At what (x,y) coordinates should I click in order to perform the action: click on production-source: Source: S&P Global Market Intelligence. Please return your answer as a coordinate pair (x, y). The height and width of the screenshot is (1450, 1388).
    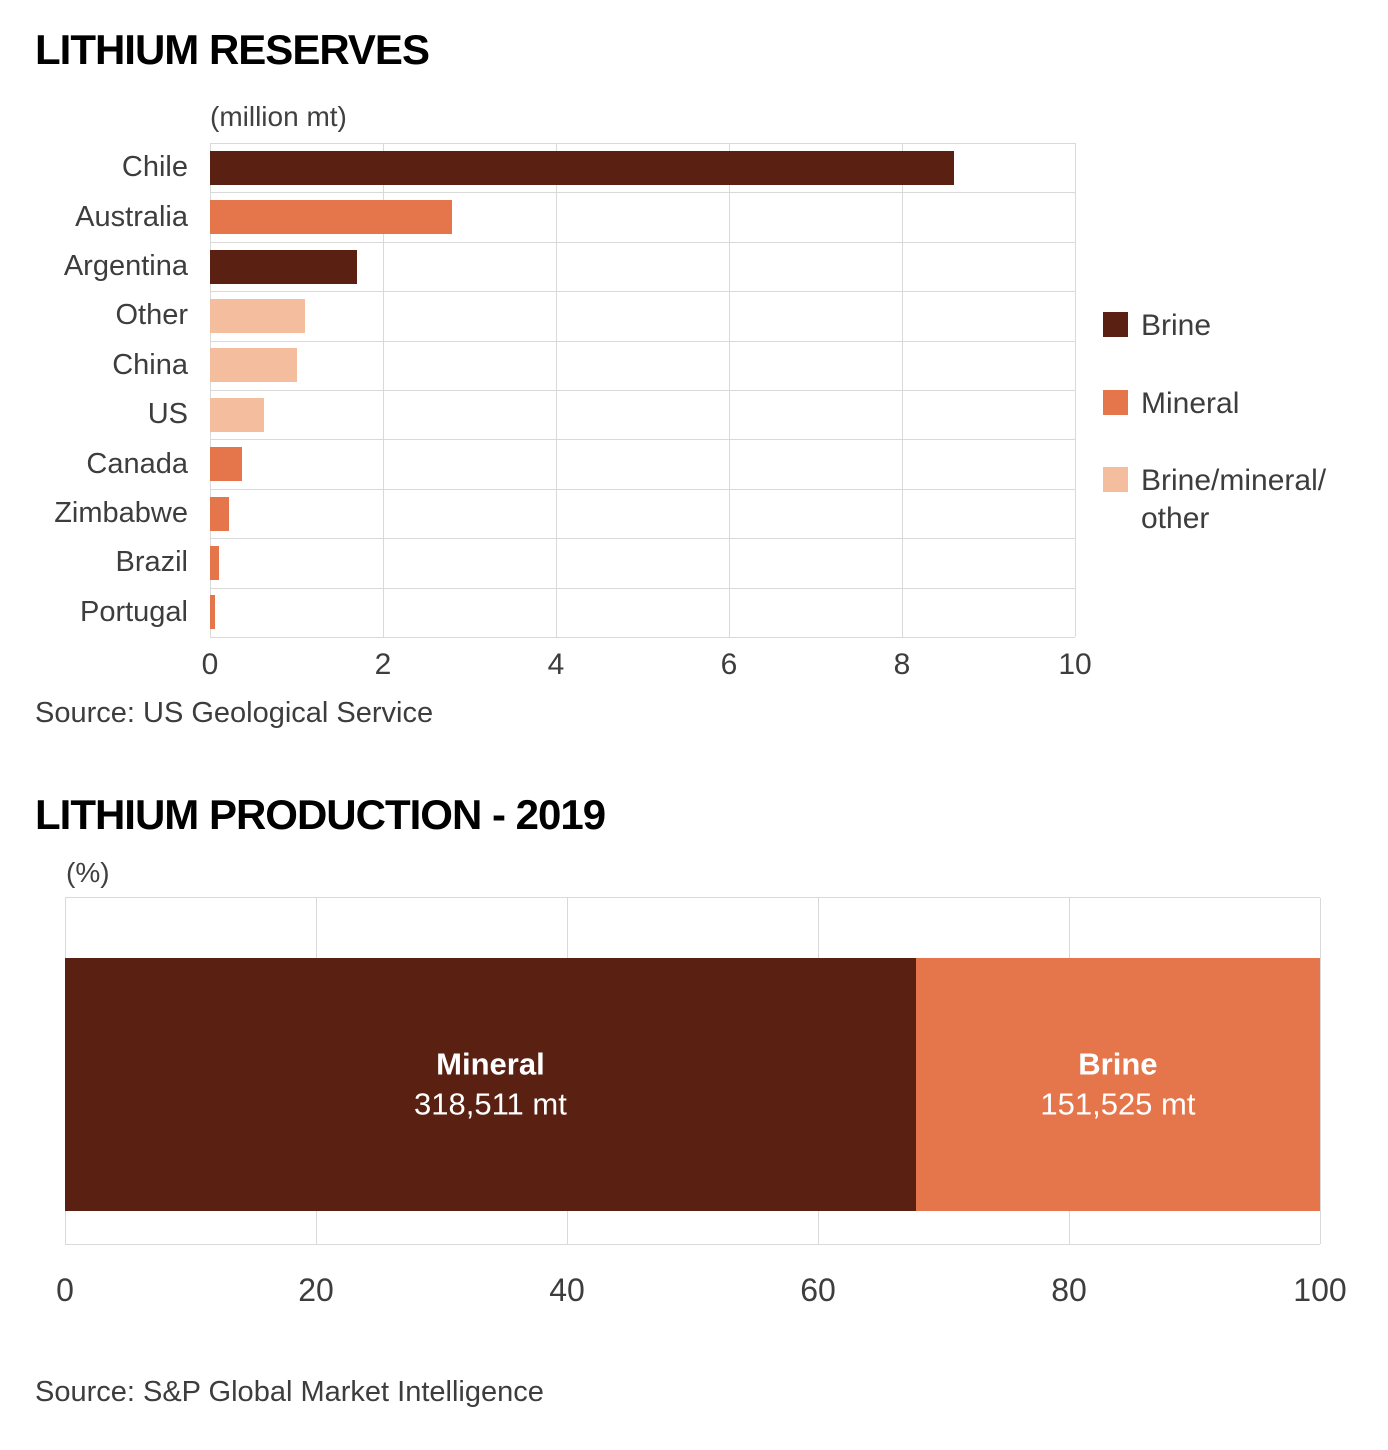
    Looking at the image, I should click on (289, 1392).